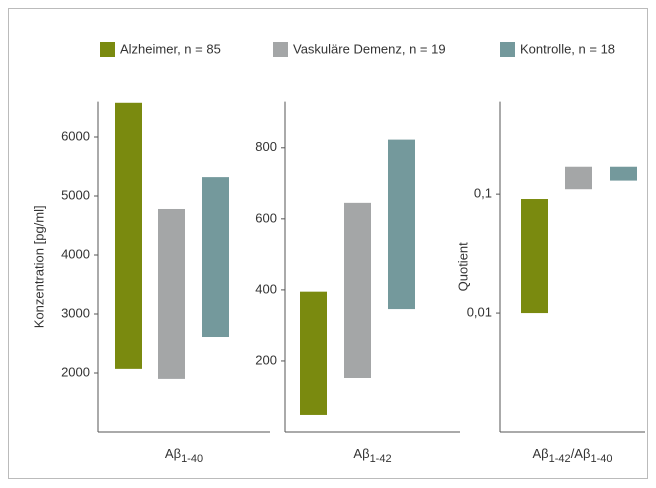 The width and height of the screenshot is (656, 488). Describe the element at coordinates (266, 288) in the screenshot. I see `y-tick-label: 400` at that location.